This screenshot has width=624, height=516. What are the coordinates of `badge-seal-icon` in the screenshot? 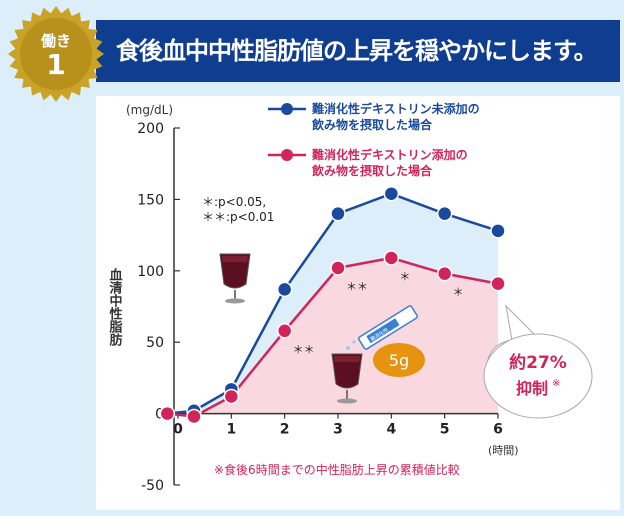 It's located at (56, 54).